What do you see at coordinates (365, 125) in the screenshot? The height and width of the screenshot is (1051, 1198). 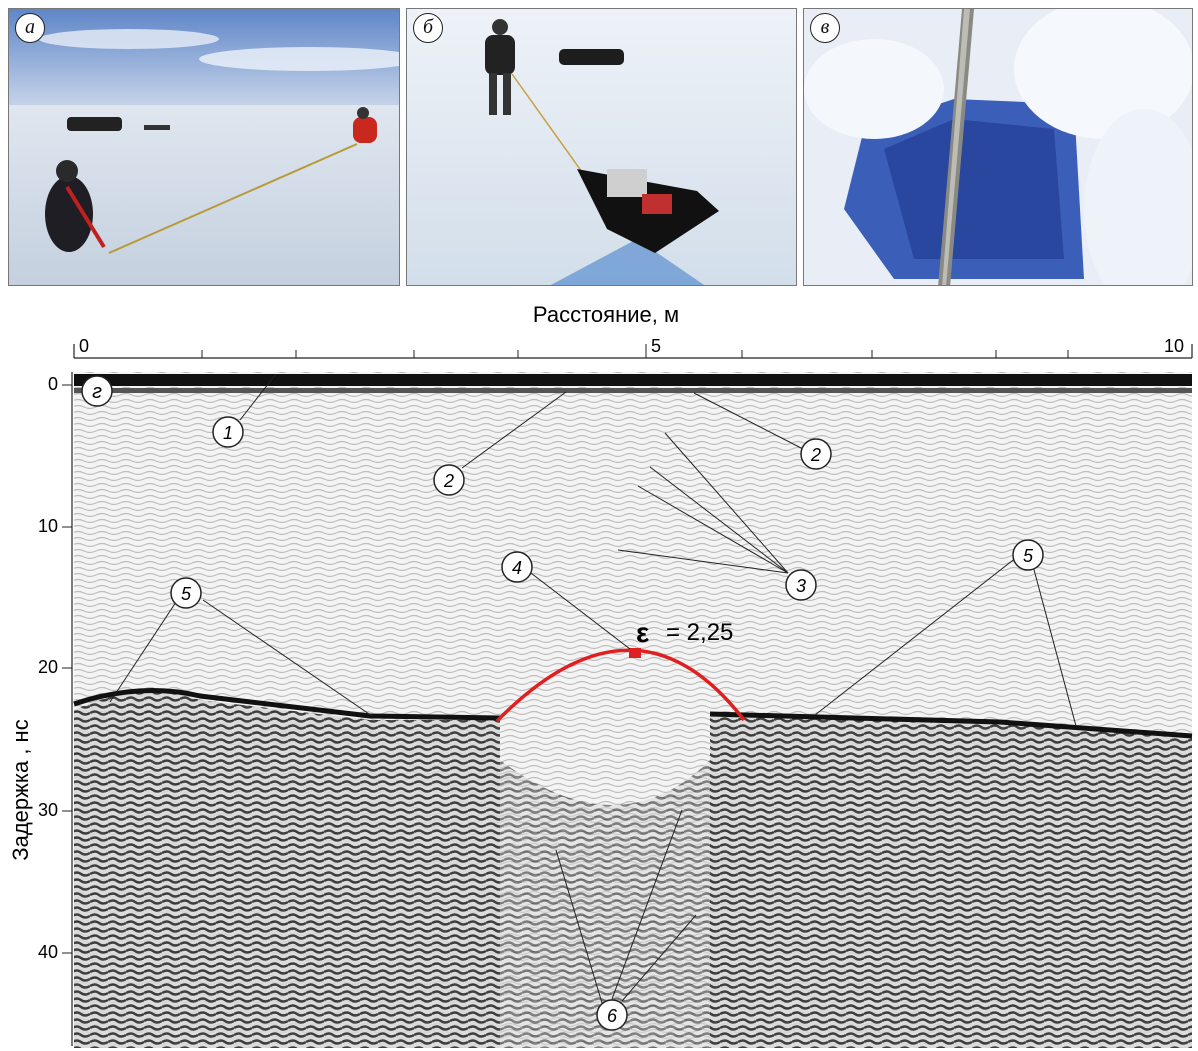 I see `person-right-icon` at bounding box center [365, 125].